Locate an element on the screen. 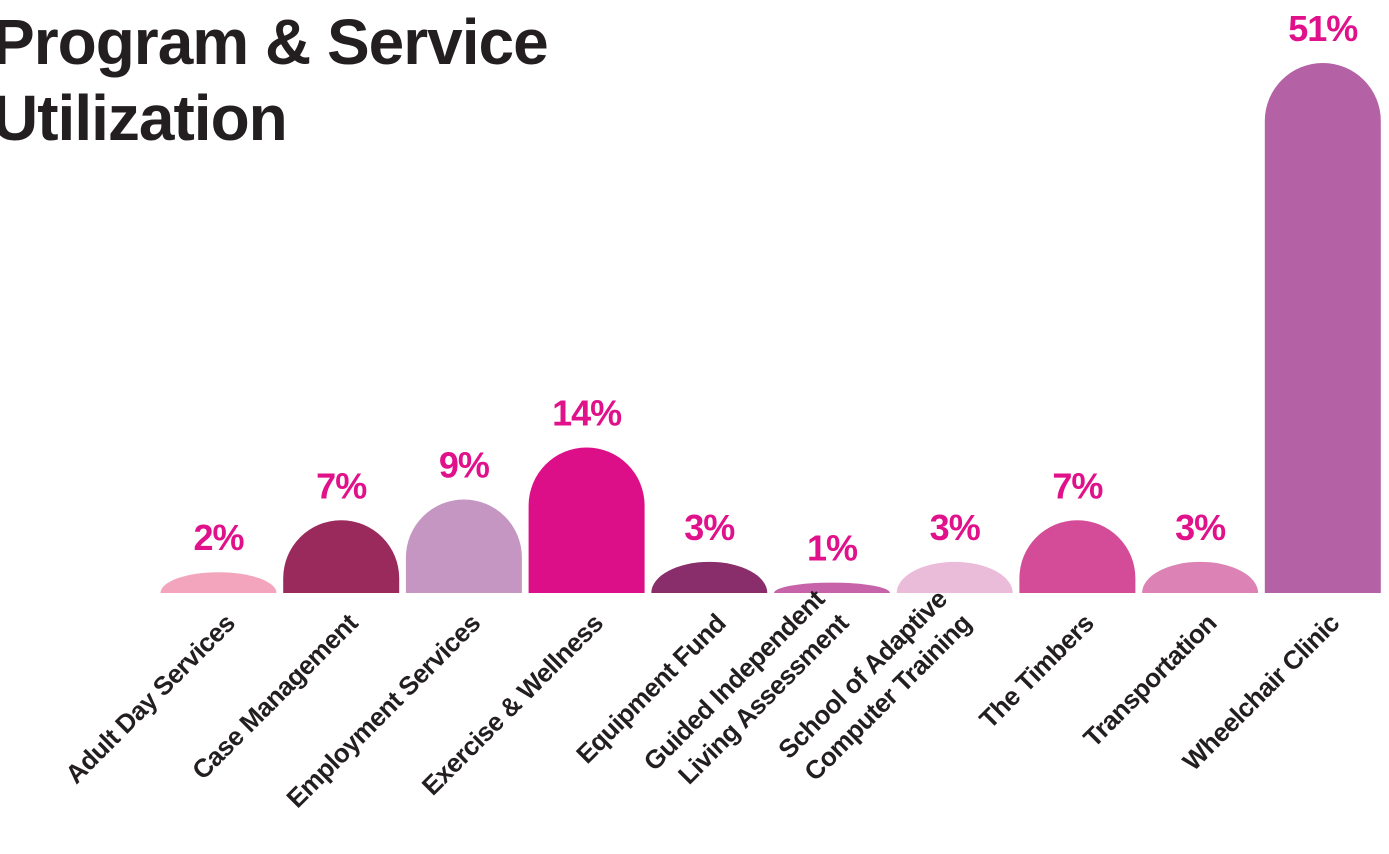 This screenshot has height=854, width=1389. bar-wheelchair-clinic is located at coordinates (1322, 328).